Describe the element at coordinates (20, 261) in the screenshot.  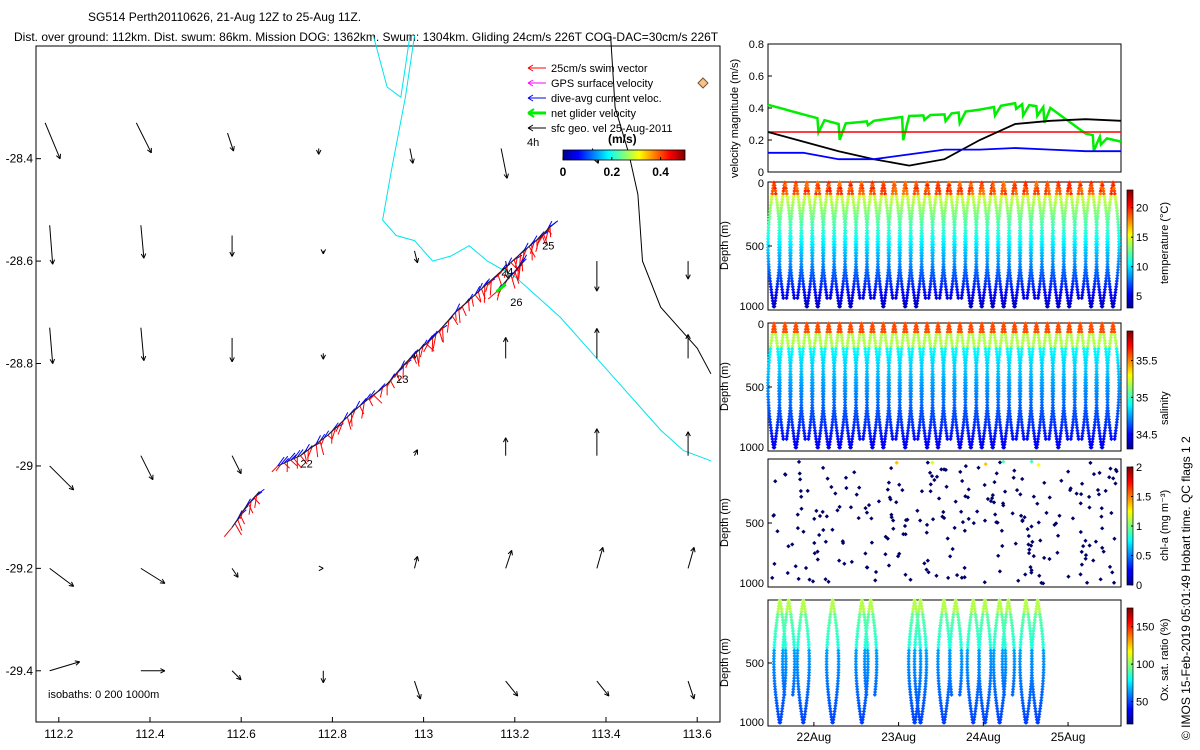
I see `map-y-tick-label: -28.6` at that location.